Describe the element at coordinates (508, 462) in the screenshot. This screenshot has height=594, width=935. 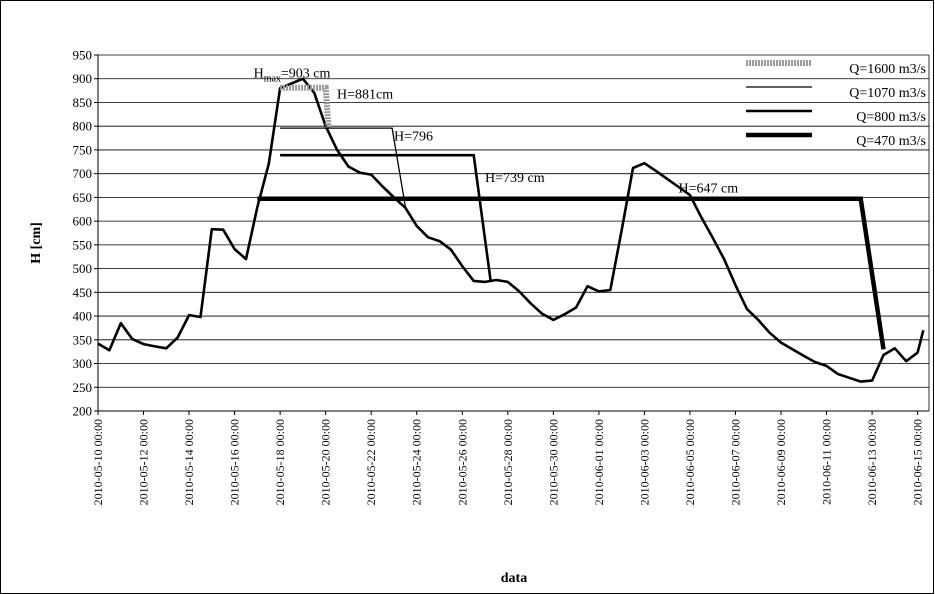
I see `x-tick-label: 2010-05-28 00:00` at that location.